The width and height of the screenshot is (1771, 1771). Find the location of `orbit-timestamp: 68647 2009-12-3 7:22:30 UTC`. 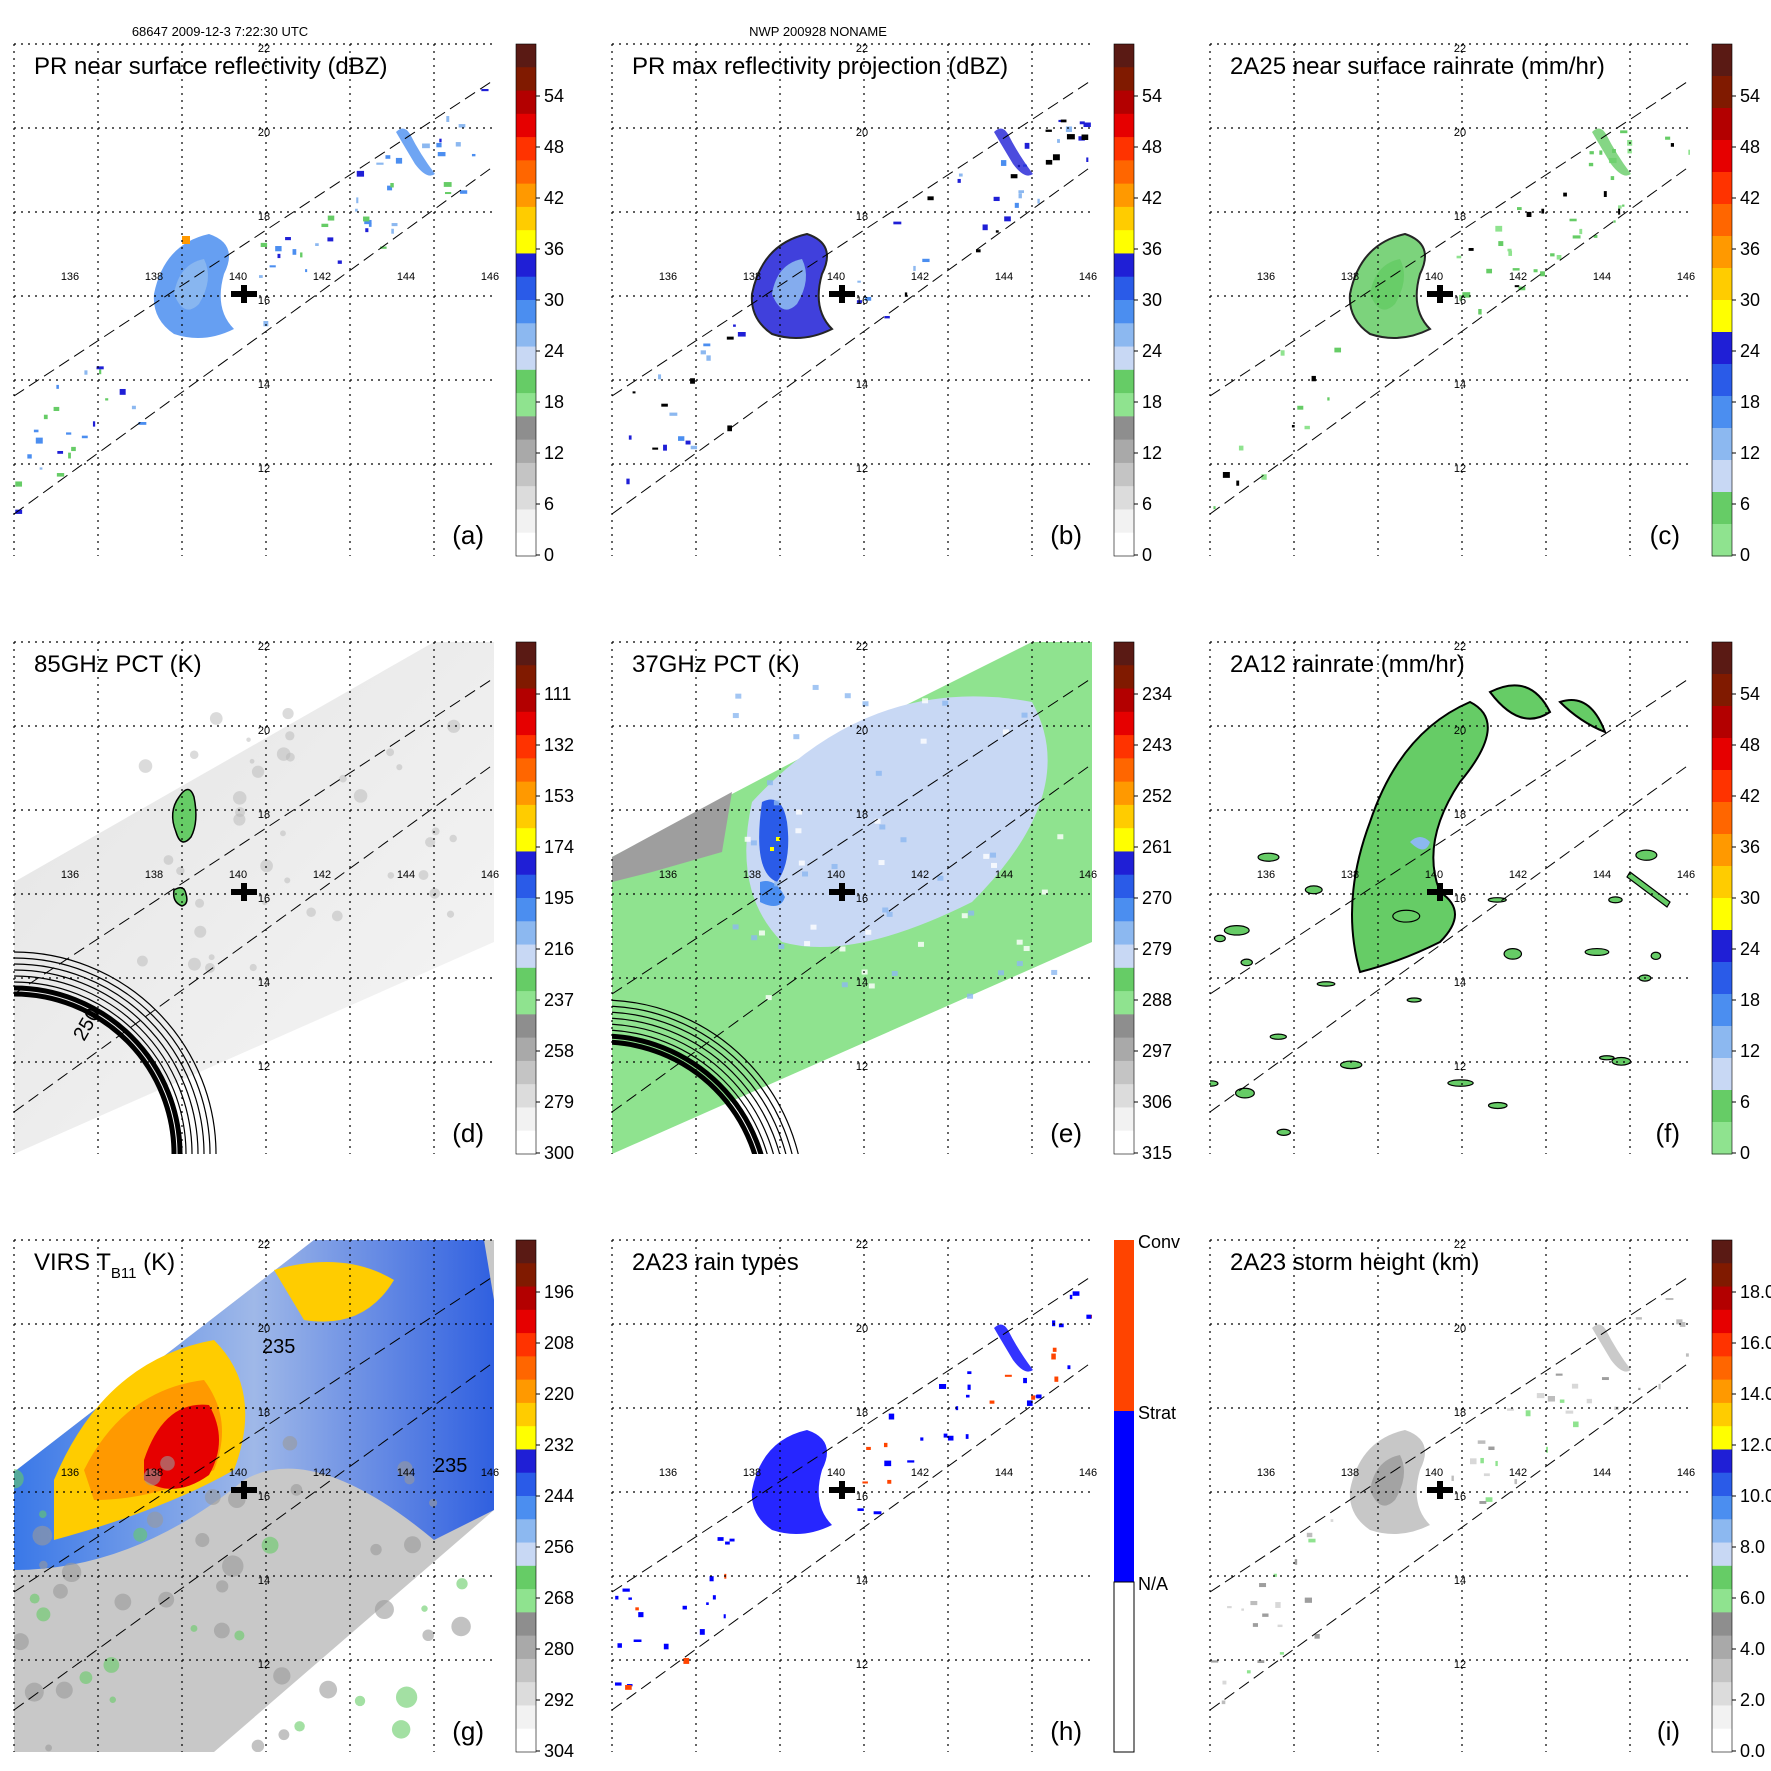

orbit-timestamp: 68647 2009-12-3 7:22:30 UTC is located at coordinates (220, 31).